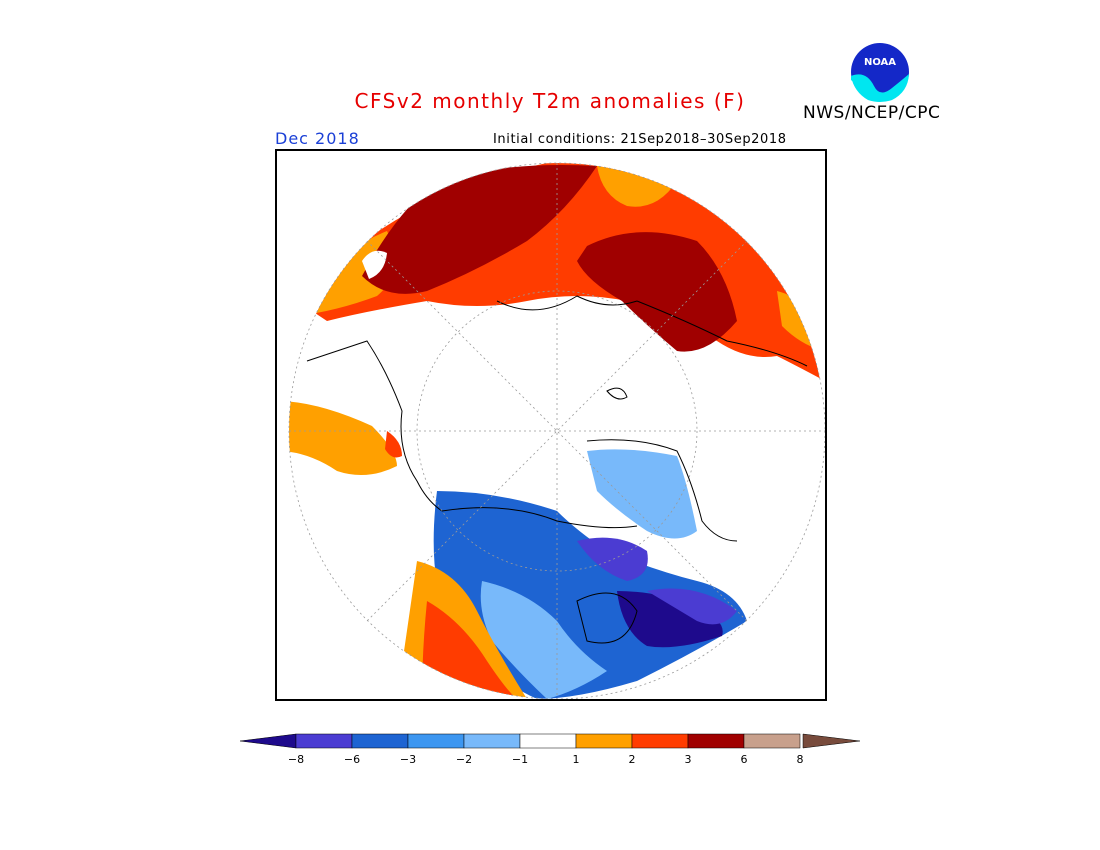  Describe the element at coordinates (800, 759) in the screenshot. I see `legend-tick-label: 8` at that location.